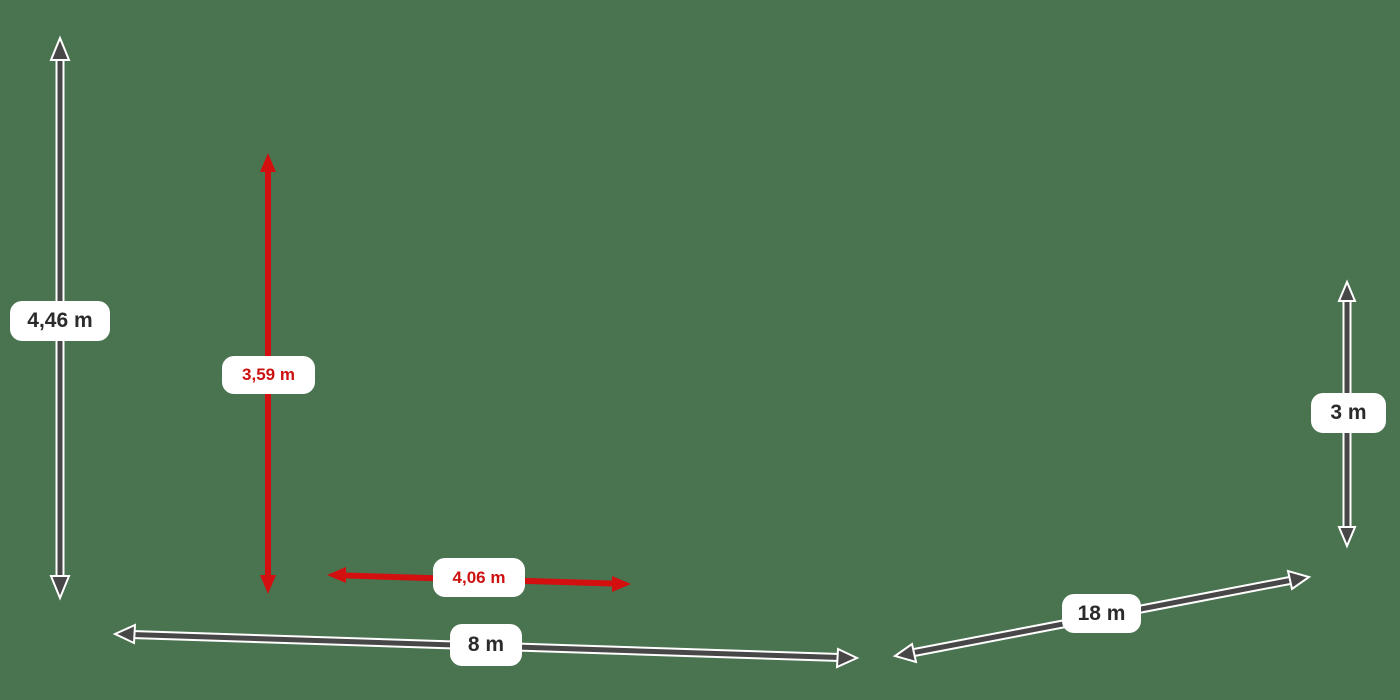 The image size is (1400, 700). What do you see at coordinates (60, 321) in the screenshot?
I see `dimension-label-height-left: 4,46 m` at bounding box center [60, 321].